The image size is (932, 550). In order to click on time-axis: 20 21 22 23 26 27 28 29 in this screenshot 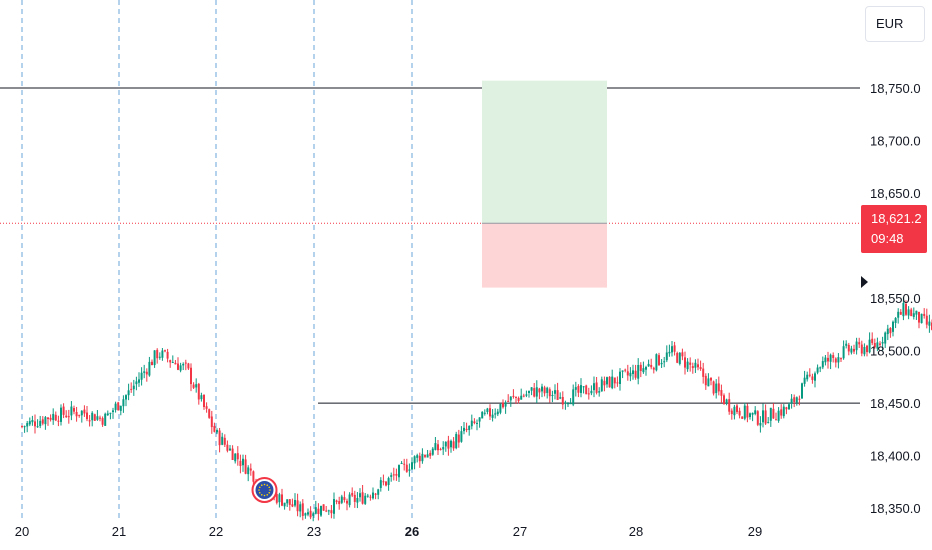, I will do `click(388, 531)`.